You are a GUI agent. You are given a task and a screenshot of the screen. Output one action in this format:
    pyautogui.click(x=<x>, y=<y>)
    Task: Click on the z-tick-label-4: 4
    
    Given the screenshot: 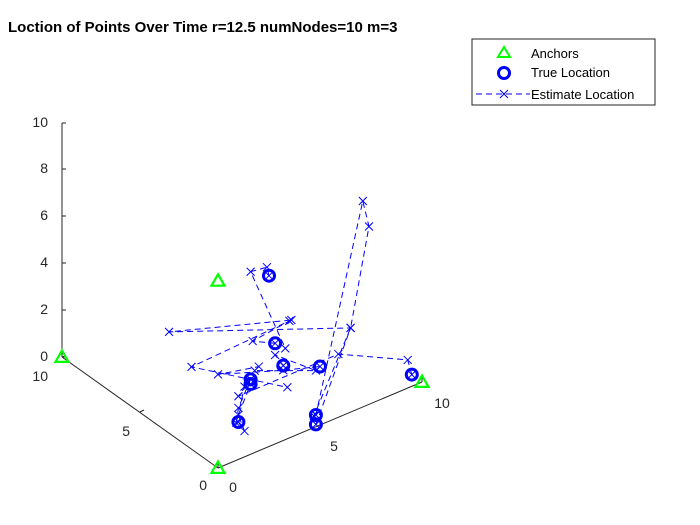 What is the action you would take?
    pyautogui.click(x=44, y=262)
    